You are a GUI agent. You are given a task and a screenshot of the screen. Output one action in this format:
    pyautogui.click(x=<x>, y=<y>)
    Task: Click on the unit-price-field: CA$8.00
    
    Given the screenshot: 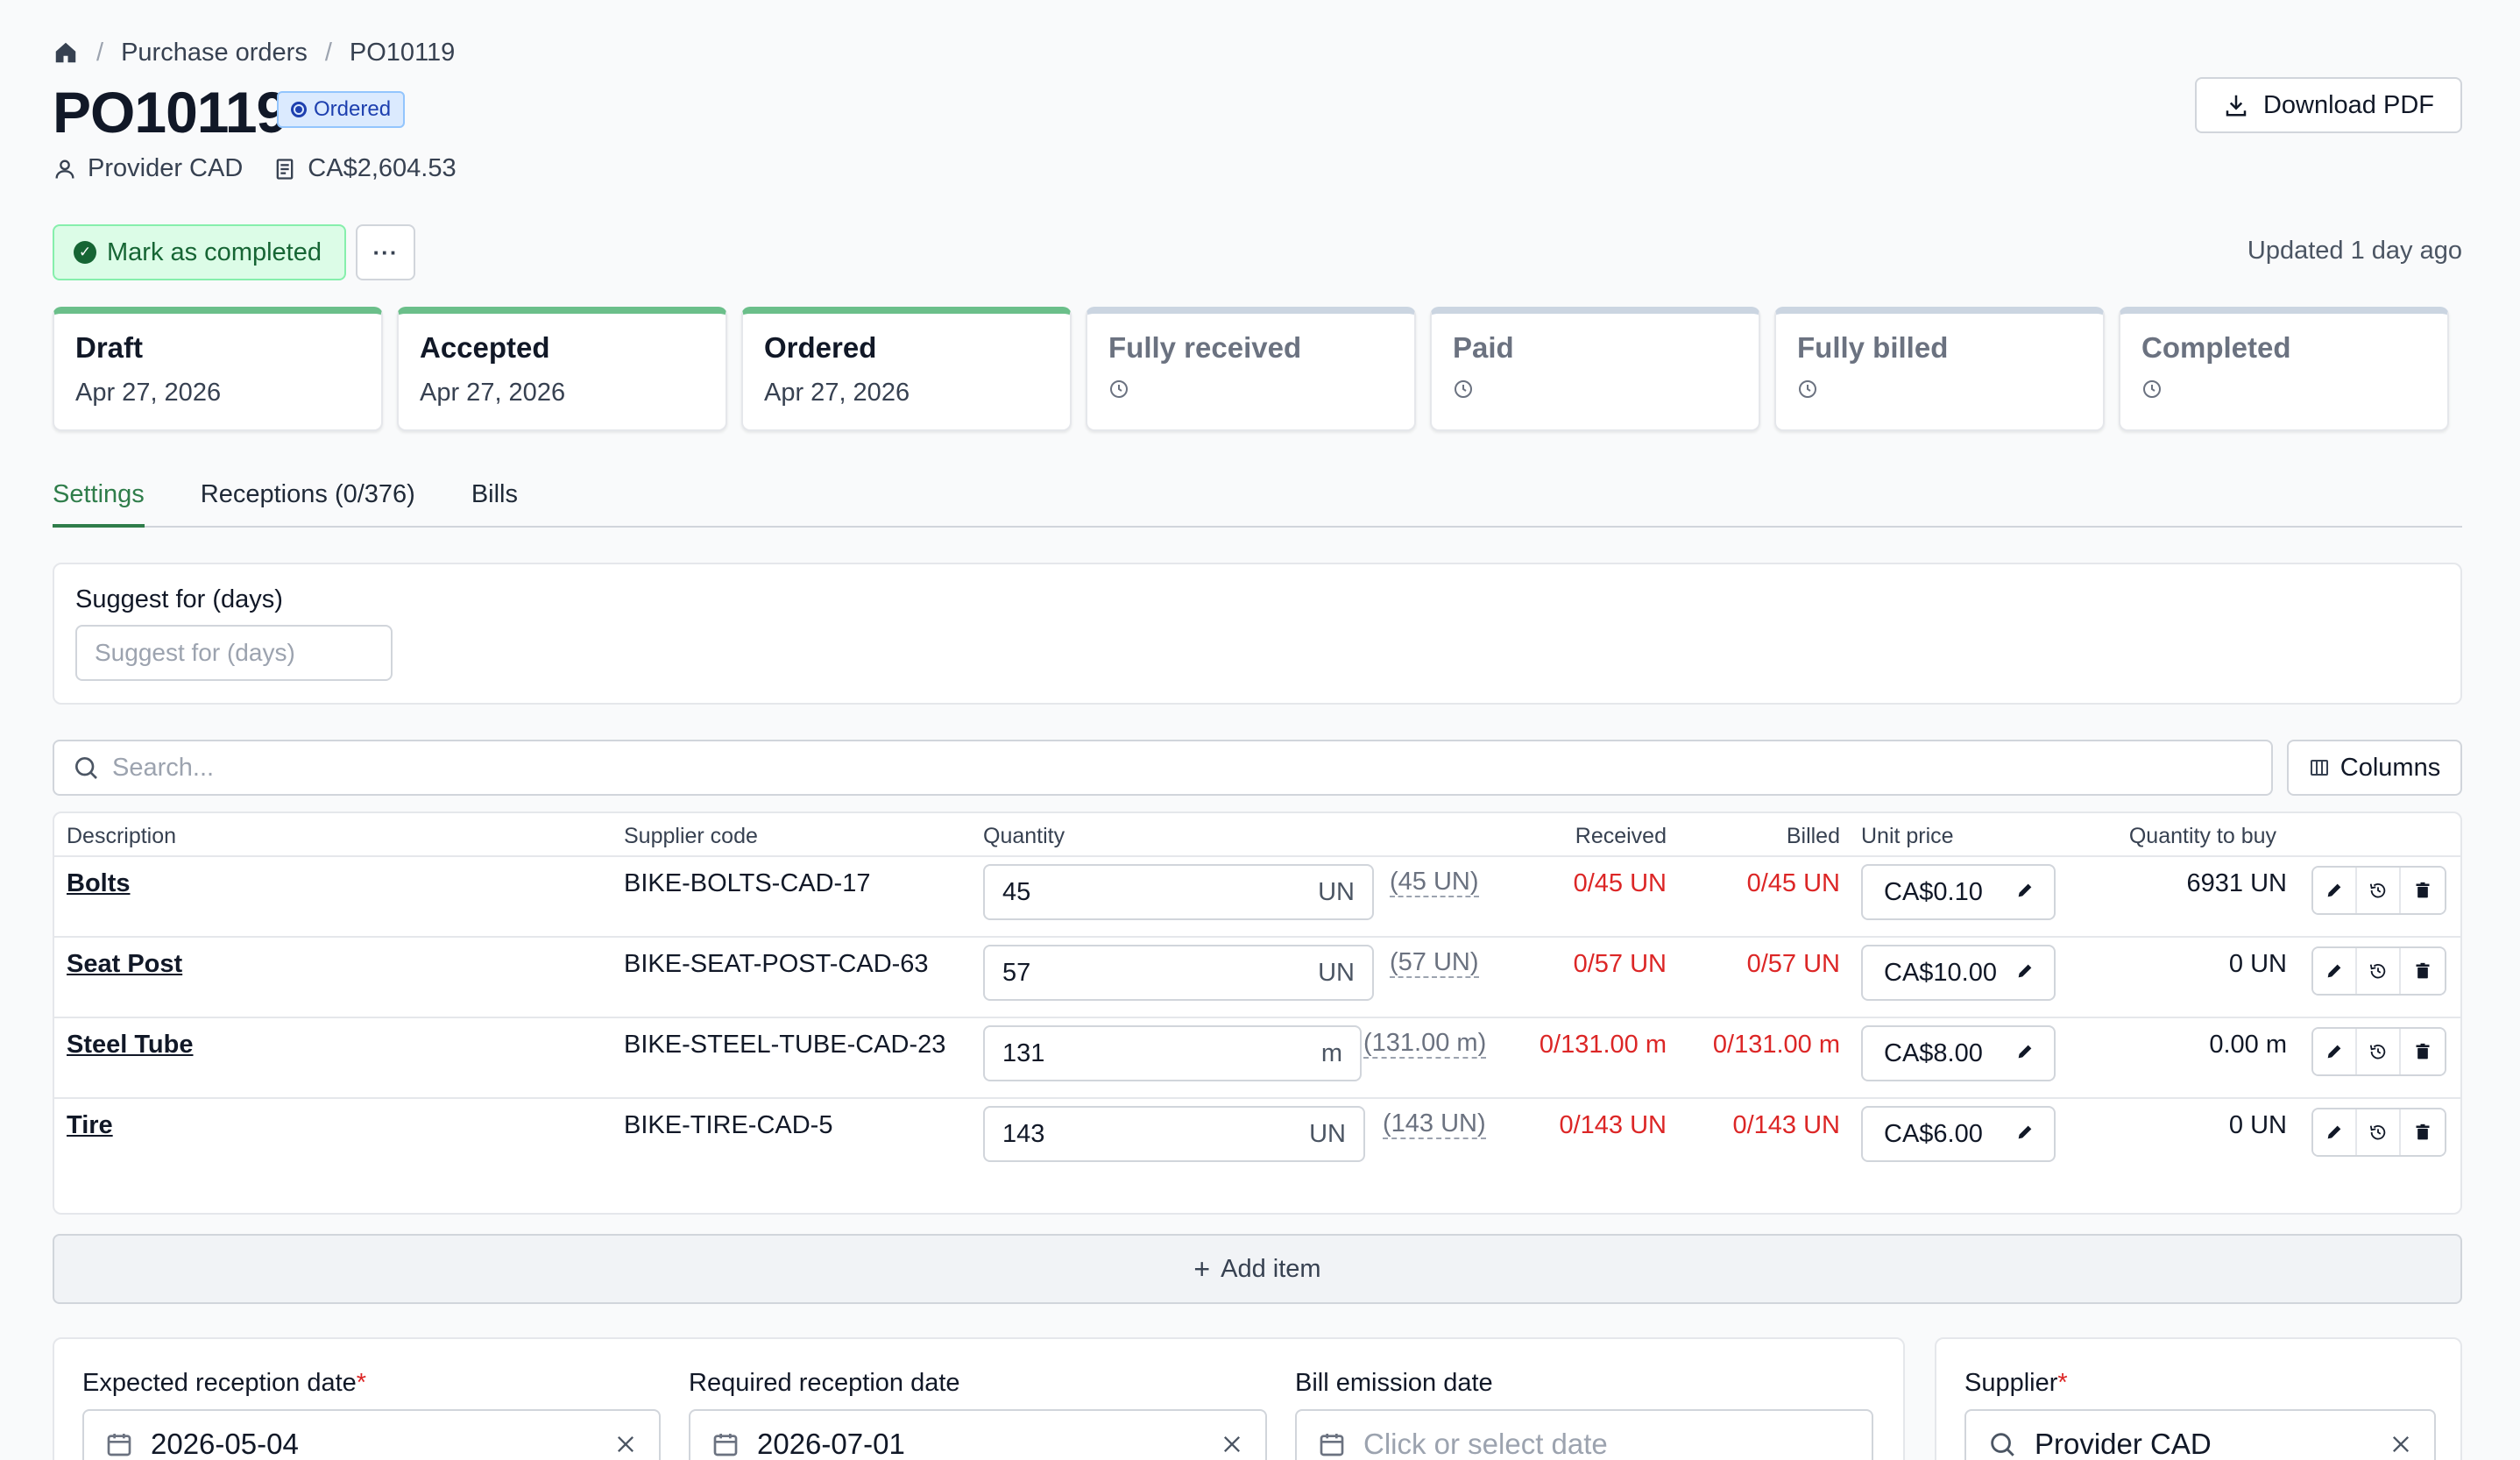 What is the action you would take?
    pyautogui.click(x=1958, y=1053)
    